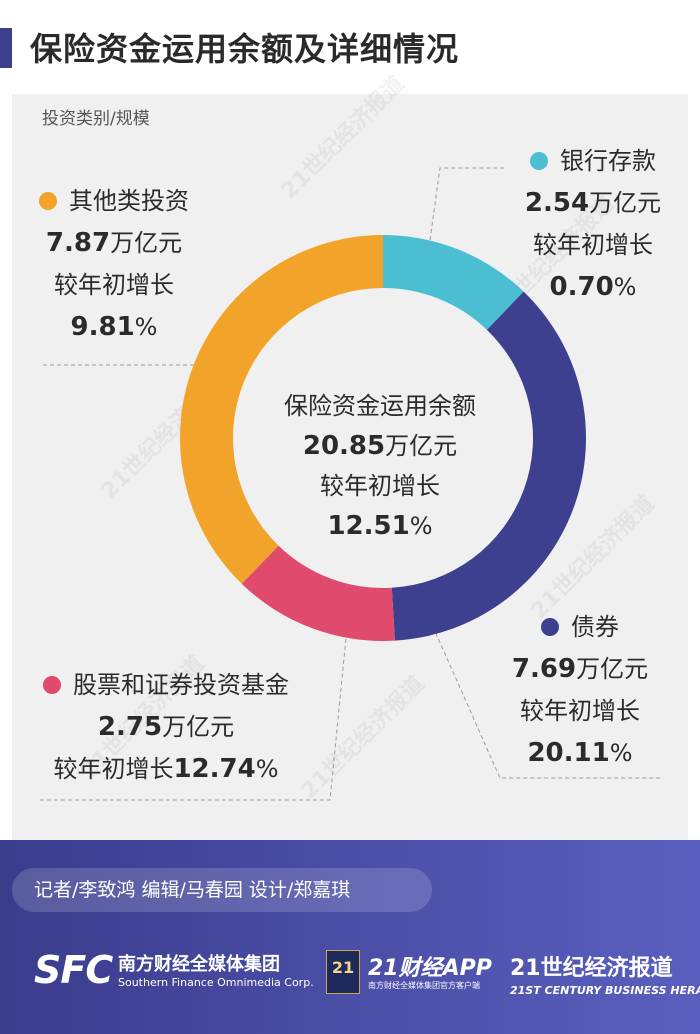 The image size is (700, 1034). What do you see at coordinates (78, 243) in the screenshot?
I see `slice-value: 7.87` at bounding box center [78, 243].